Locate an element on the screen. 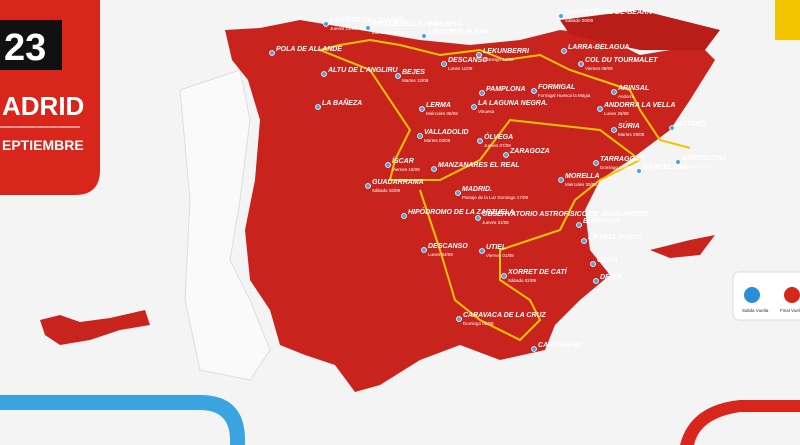  stop-date: Andorra is located at coordinates (626, 96).